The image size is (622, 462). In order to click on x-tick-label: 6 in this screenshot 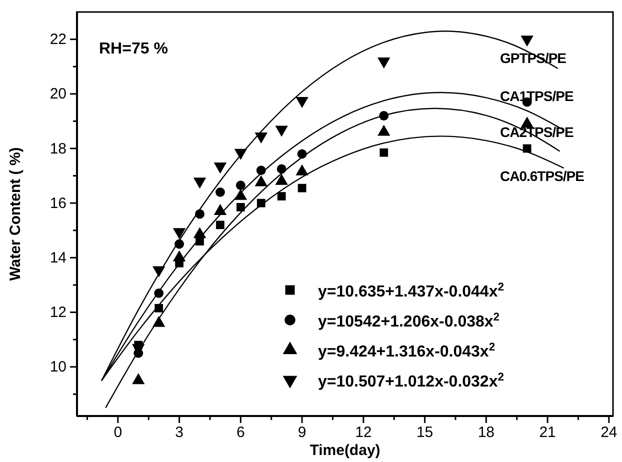, I will do `click(240, 432)`.